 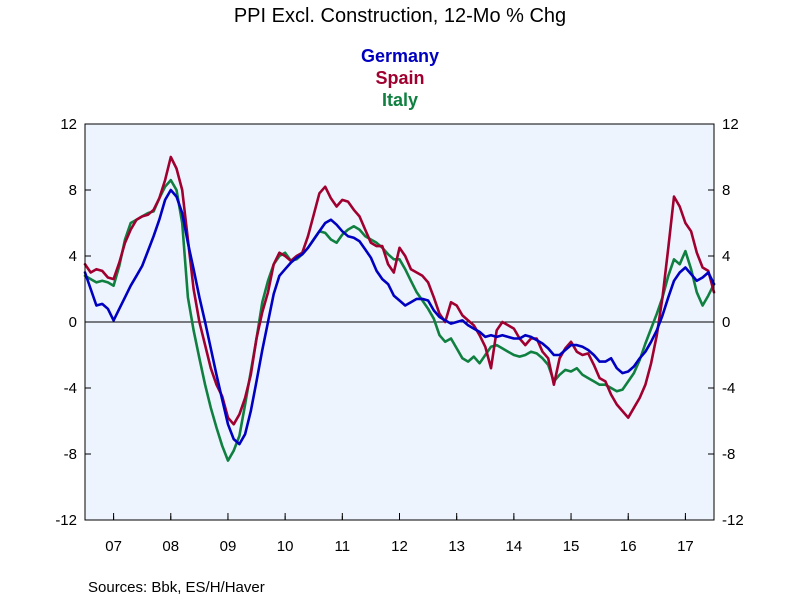 What do you see at coordinates (514, 546) in the screenshot?
I see `x-tick-label: 14` at bounding box center [514, 546].